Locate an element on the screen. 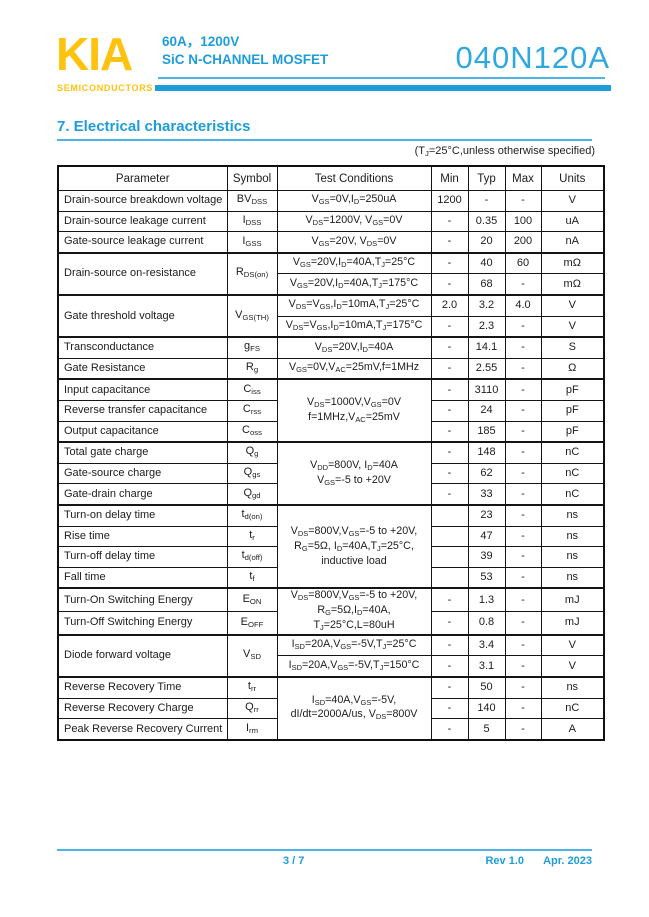 The height and width of the screenshot is (917, 649). header-rule-thin is located at coordinates (381, 78).